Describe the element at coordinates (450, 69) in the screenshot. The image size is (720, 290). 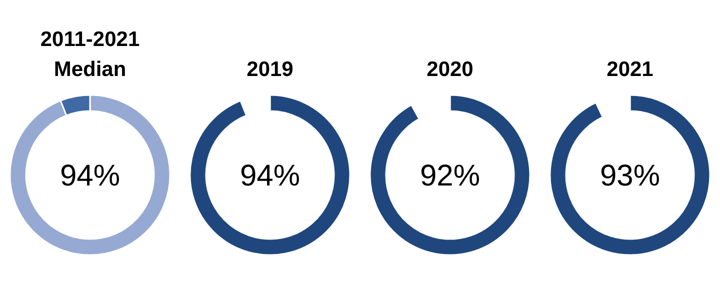
I see `chart-title: 2020` at that location.